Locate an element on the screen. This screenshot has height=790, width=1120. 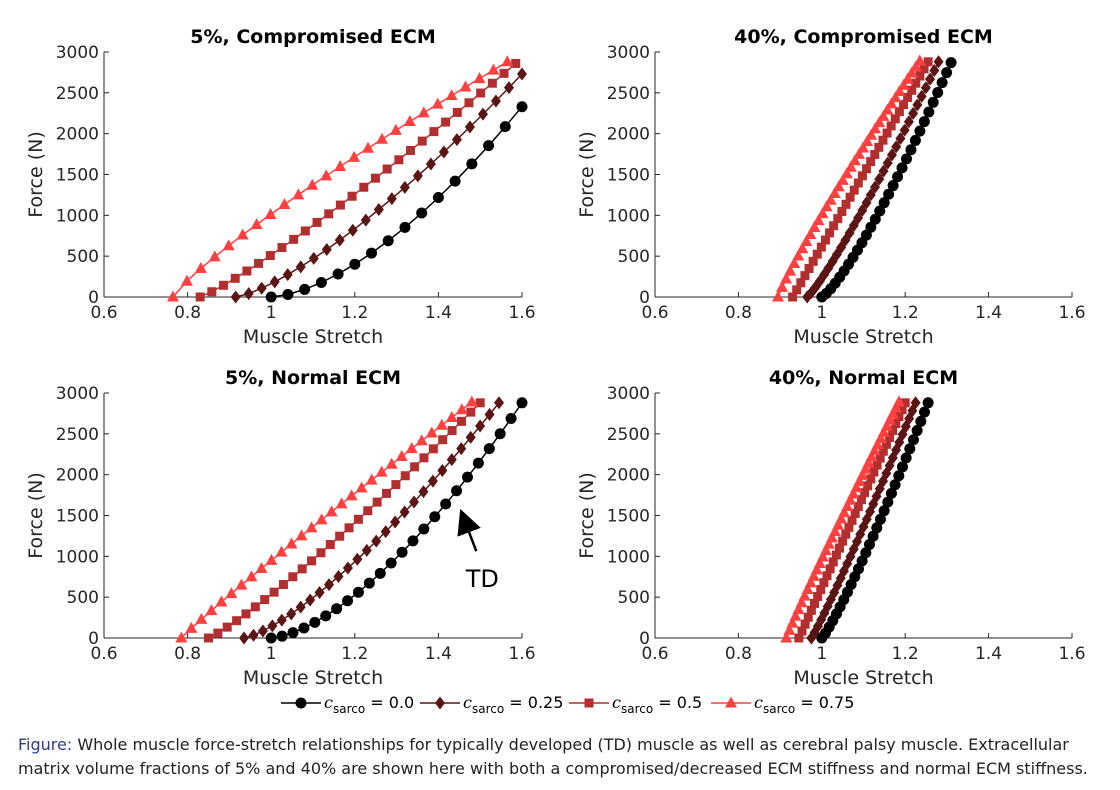
chart-title: 5%, Compromised ECM is located at coordinates (312, 37).